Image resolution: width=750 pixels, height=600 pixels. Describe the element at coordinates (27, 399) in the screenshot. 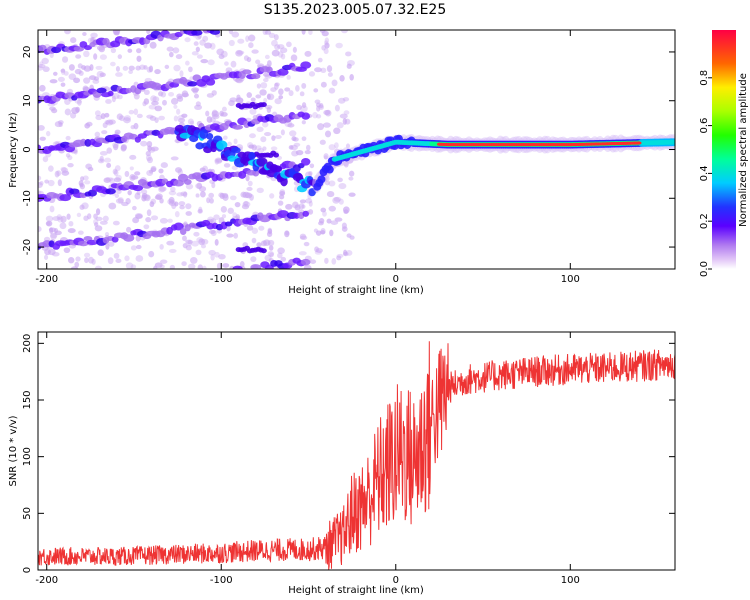

I see `snr-y-tick-label: 150` at that location.